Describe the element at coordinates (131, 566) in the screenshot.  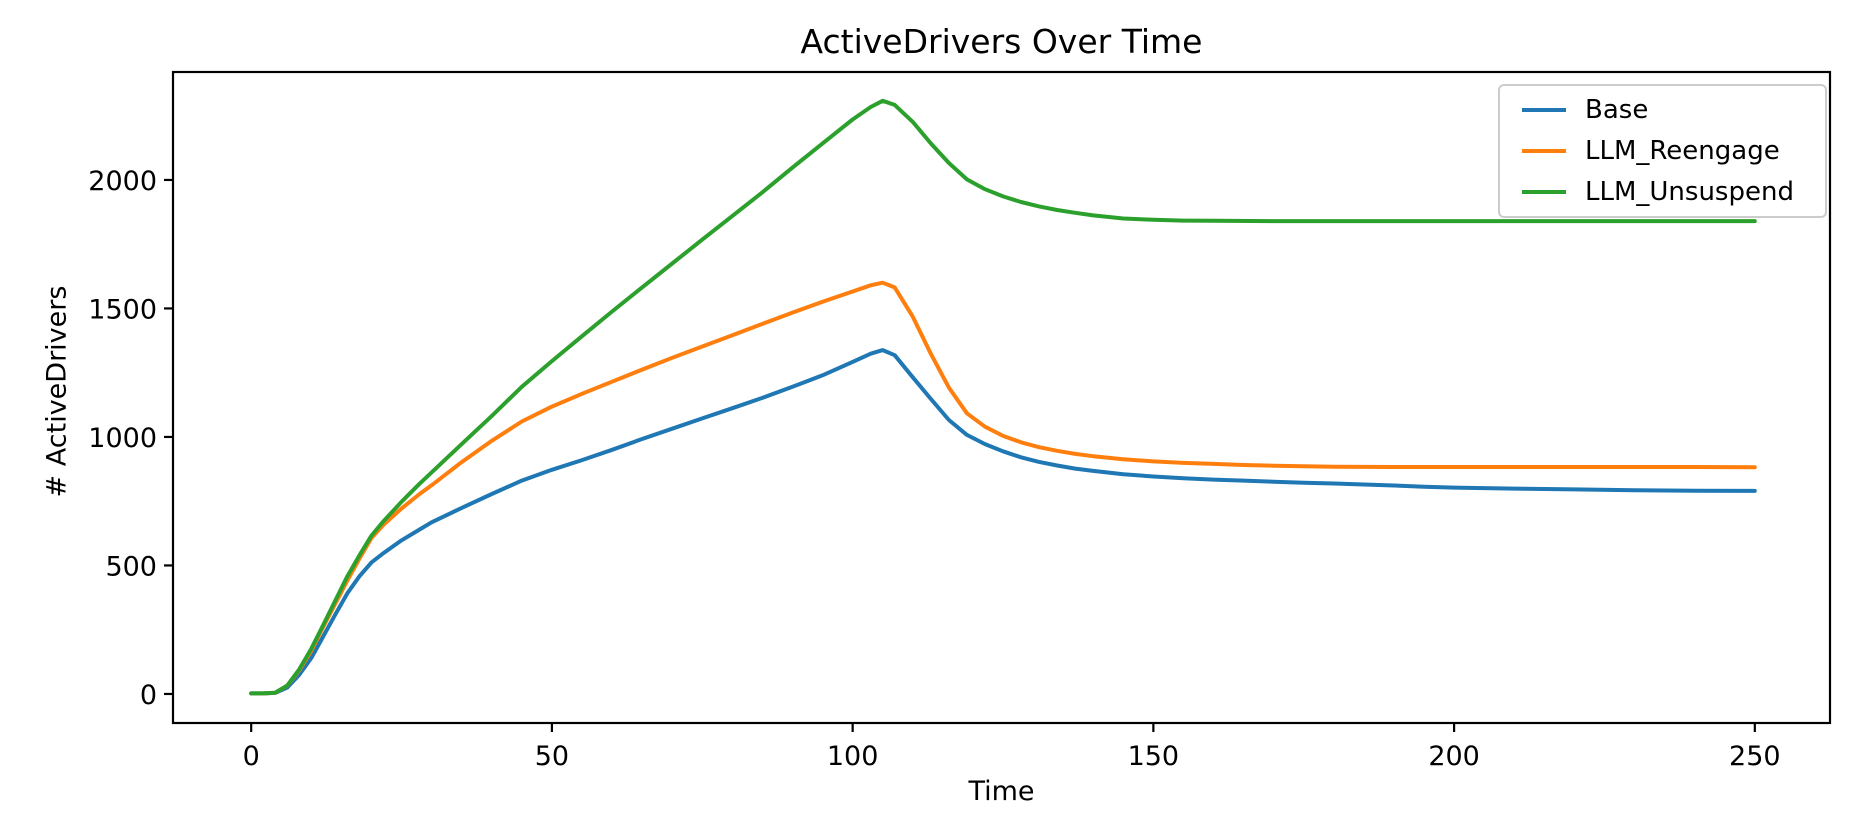
I see `y-tick-label: 500` at that location.